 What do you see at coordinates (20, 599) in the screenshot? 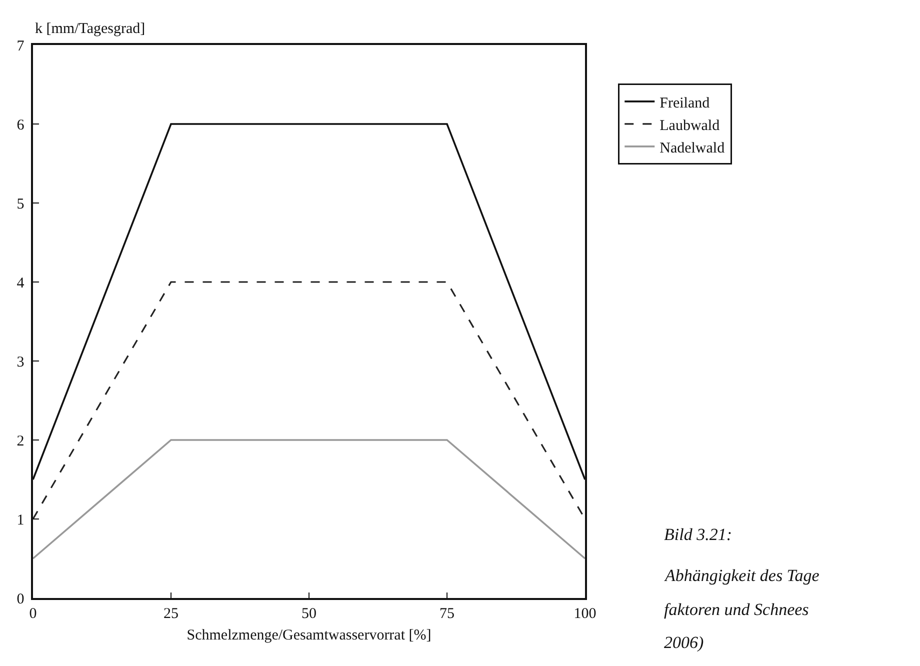
I see `y-tick-label: 0` at bounding box center [20, 599].